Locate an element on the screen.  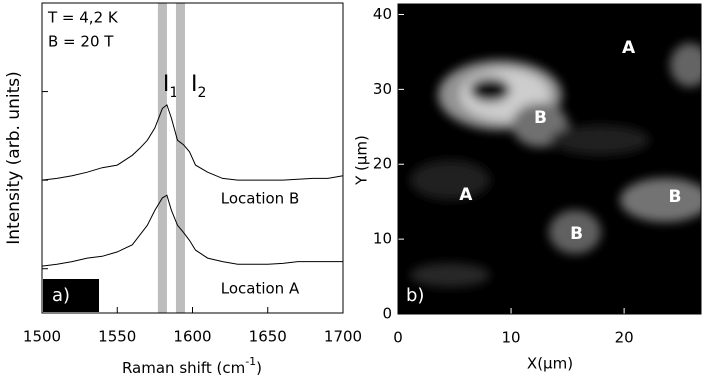
annotation: T = 4,2 K is located at coordinates (83, 18).